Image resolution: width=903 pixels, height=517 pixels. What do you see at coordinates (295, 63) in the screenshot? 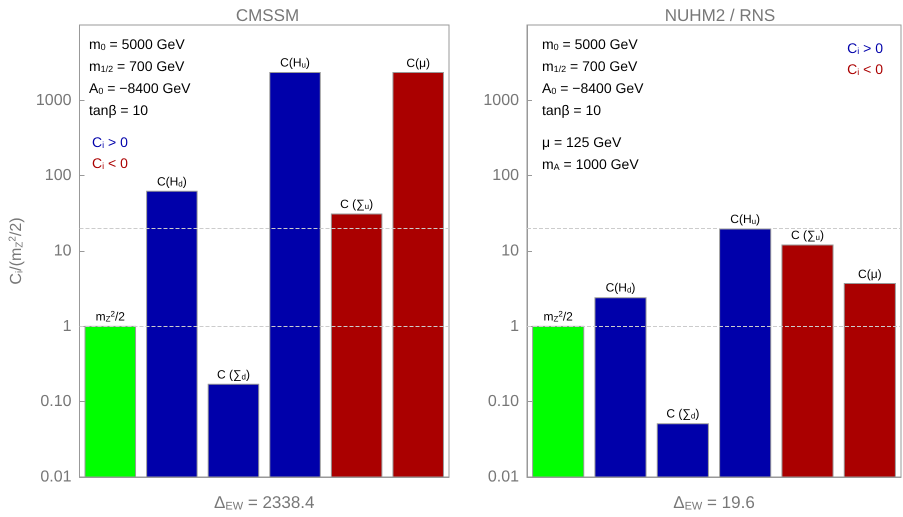
I see `category-label: C(Hu)` at bounding box center [295, 63].